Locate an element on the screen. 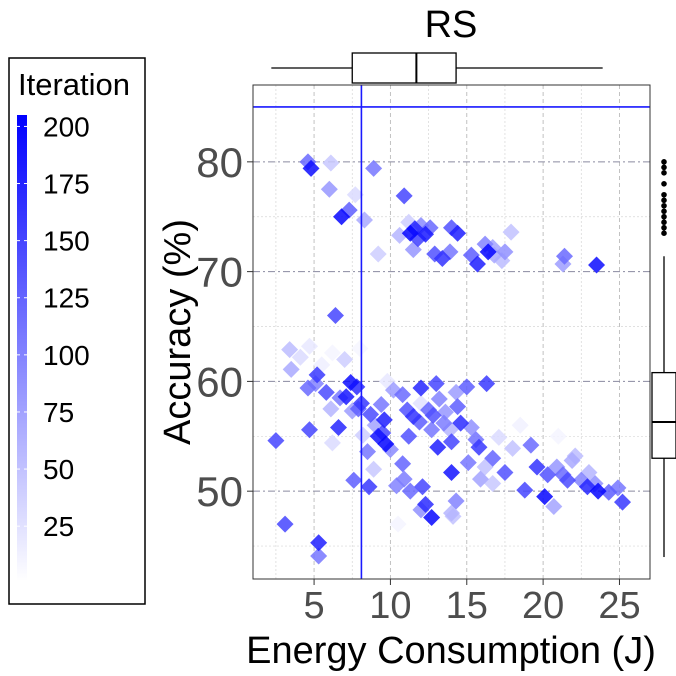 Image resolution: width=676 pixels, height=676 pixels. y-tick-label: 60 is located at coordinates (219, 381).